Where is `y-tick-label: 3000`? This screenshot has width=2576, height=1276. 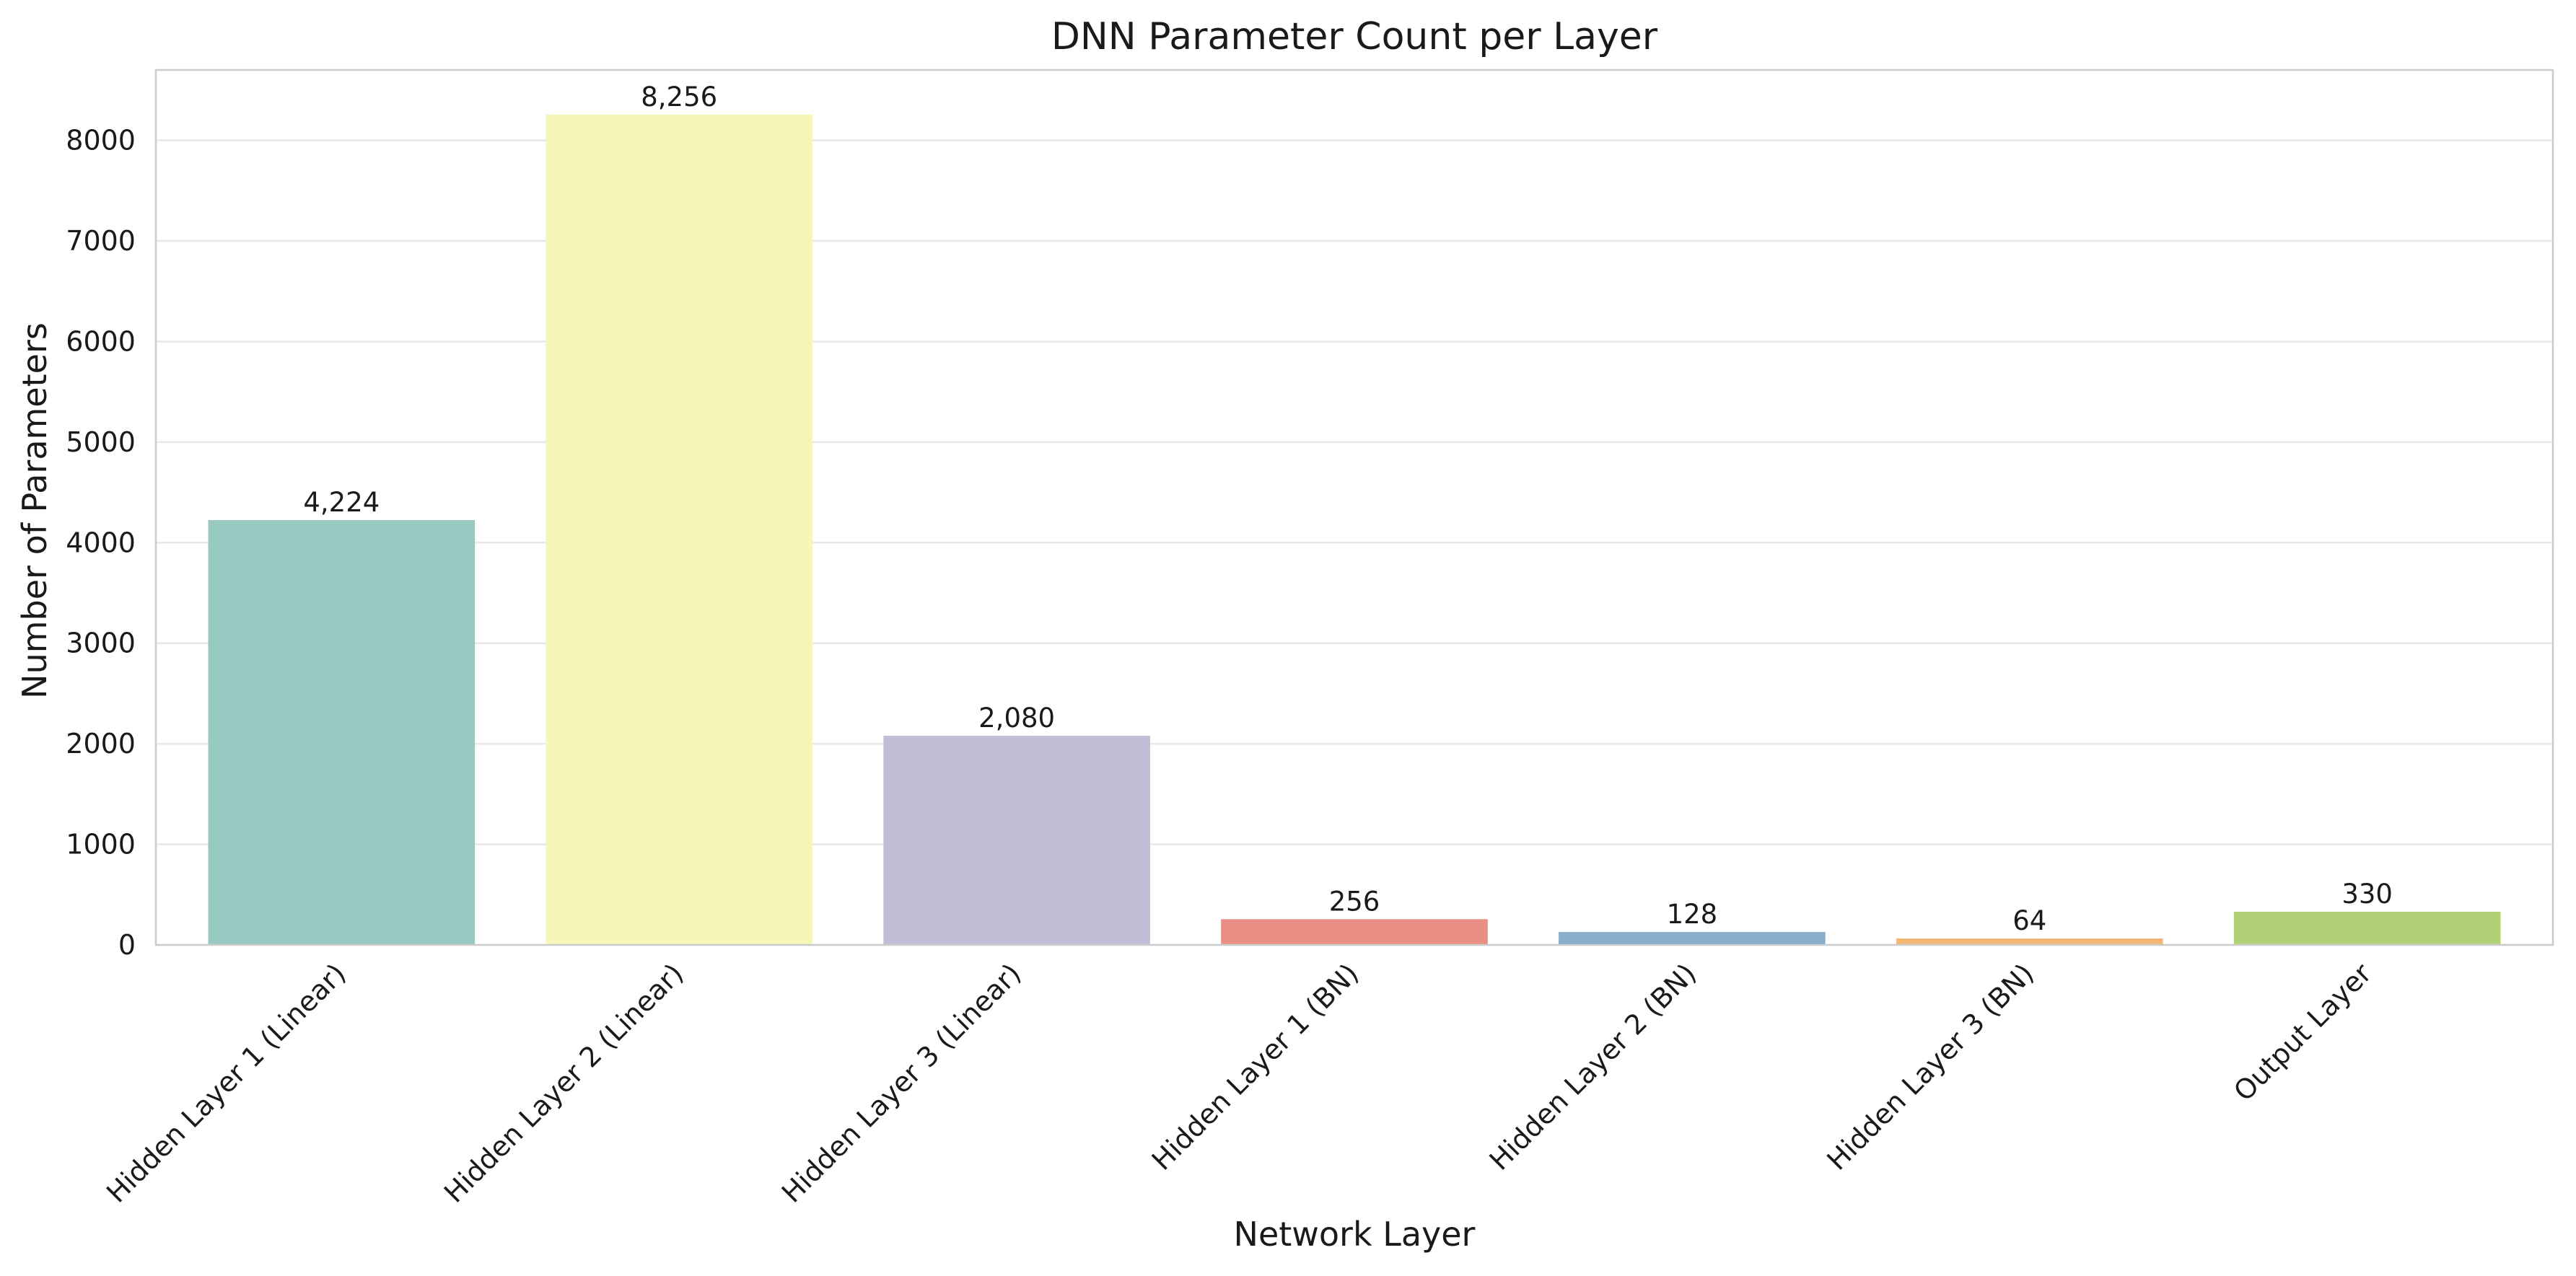
y-tick-label: 3000 is located at coordinates (101, 644).